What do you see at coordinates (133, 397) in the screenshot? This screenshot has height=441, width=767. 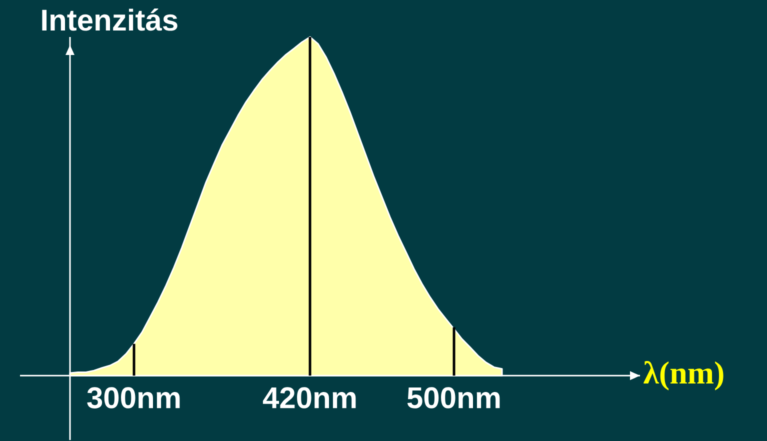 I see `x-tick-label: 300nm` at bounding box center [133, 397].